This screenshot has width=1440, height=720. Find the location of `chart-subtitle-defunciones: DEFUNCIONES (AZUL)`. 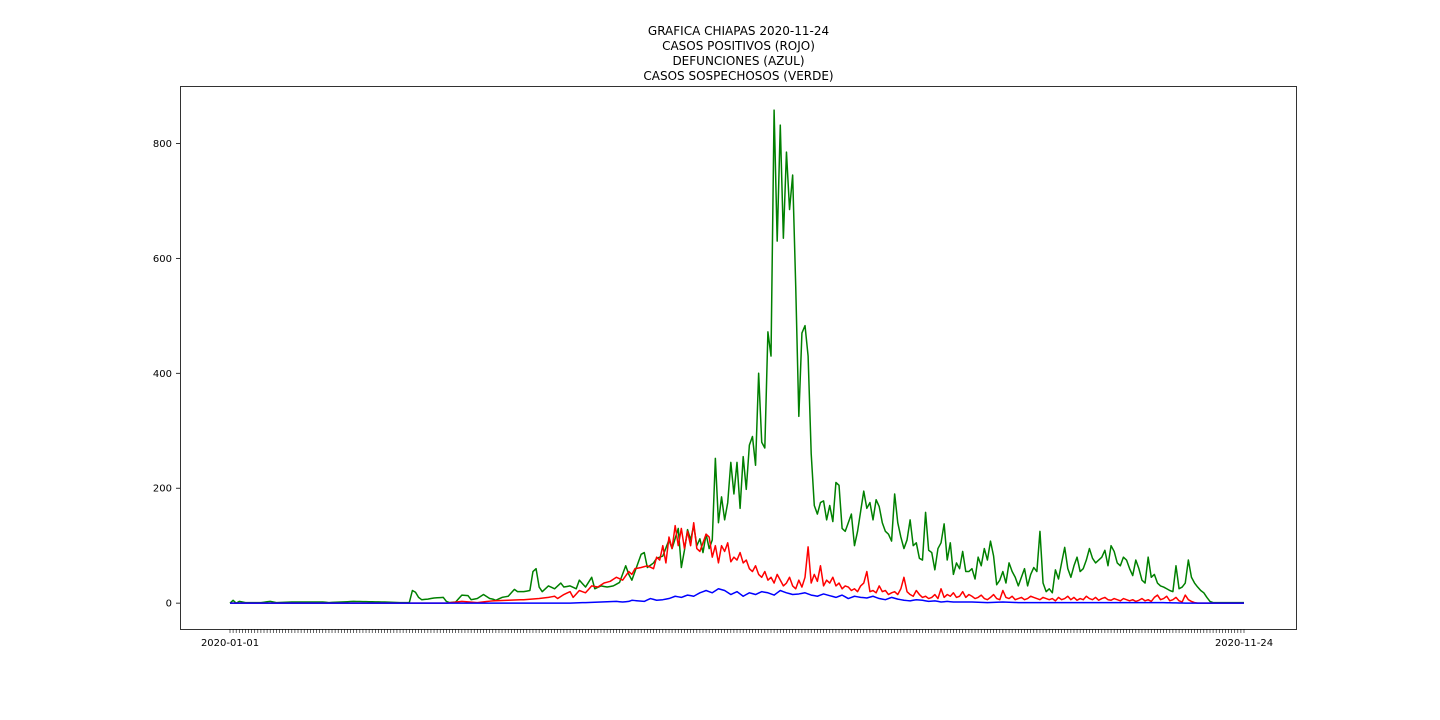

chart-subtitle-defunciones: DEFUNCIONES (AZUL) is located at coordinates (738, 61).